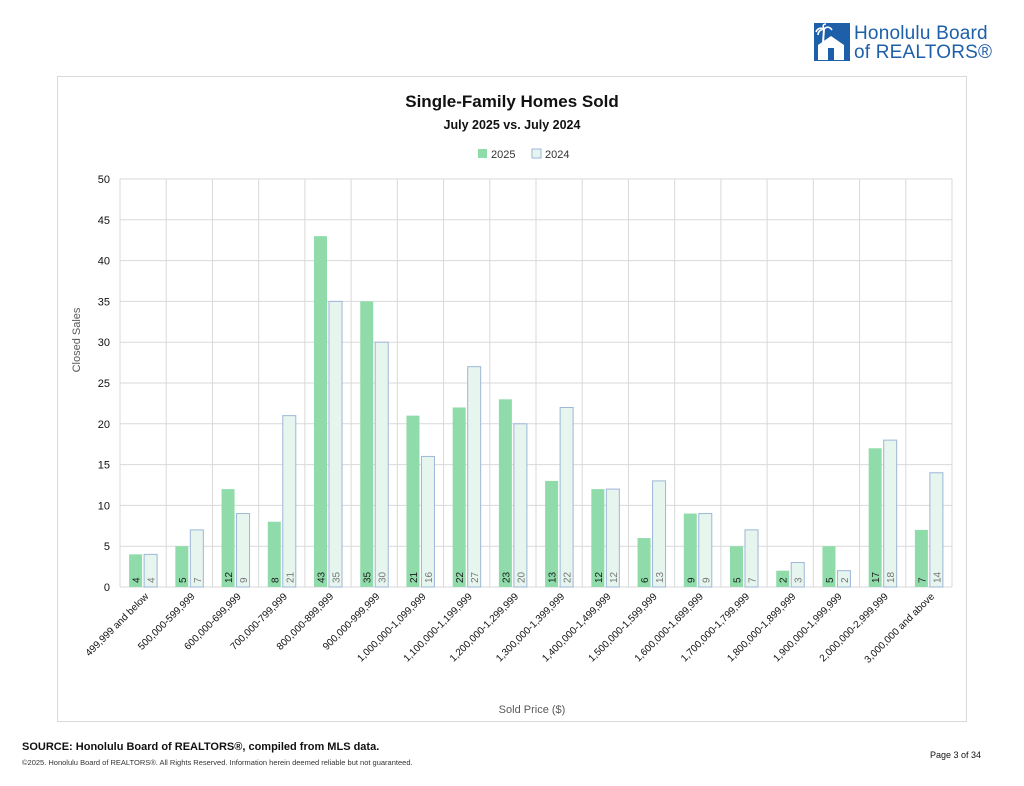 Image resolution: width=1024 pixels, height=786 pixels. Describe the element at coordinates (104, 221) in the screenshot. I see `y-tick-label: 45` at that location.